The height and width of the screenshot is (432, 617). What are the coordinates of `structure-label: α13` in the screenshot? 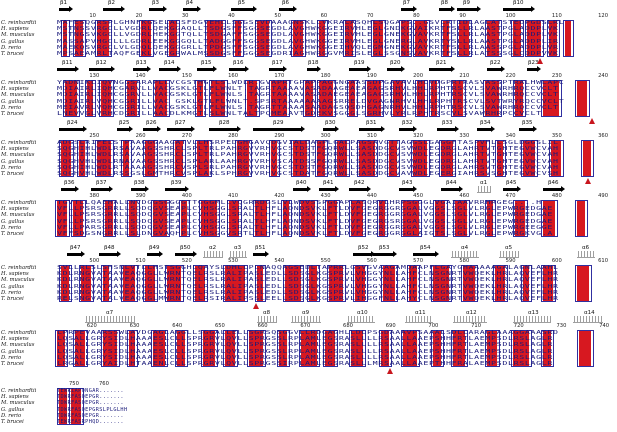 It's located at (533, 313).